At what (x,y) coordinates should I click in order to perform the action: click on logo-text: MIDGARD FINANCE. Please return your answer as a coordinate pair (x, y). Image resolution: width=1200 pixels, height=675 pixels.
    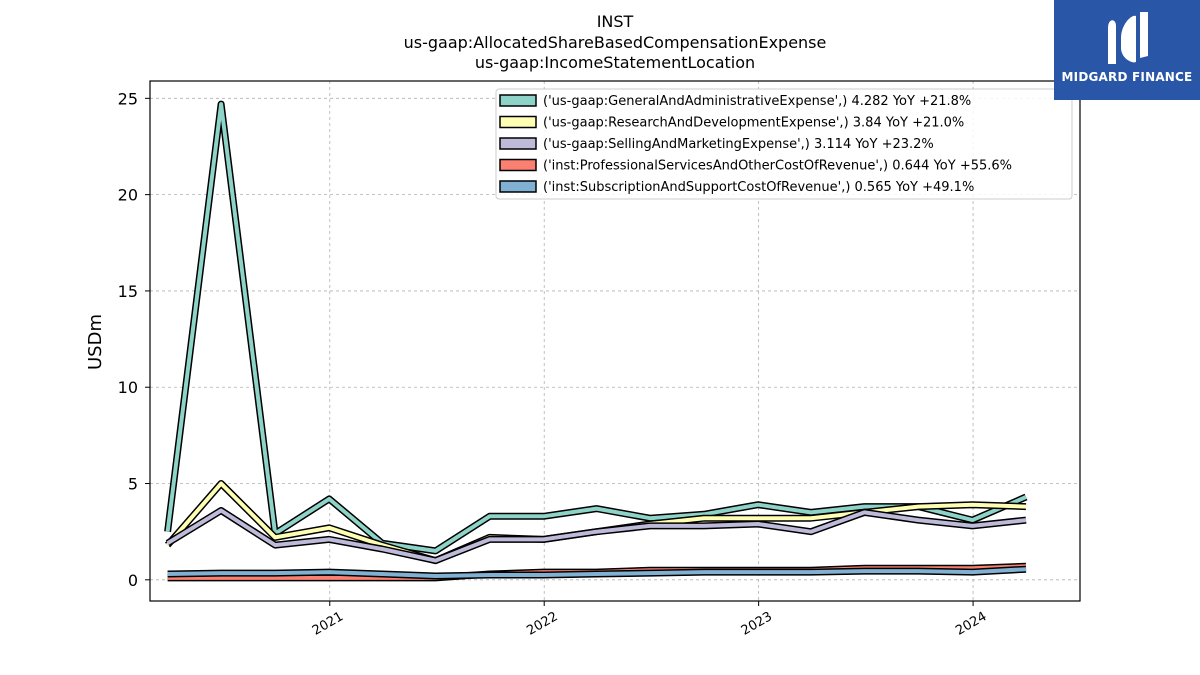
    Looking at the image, I should click on (1127, 77).